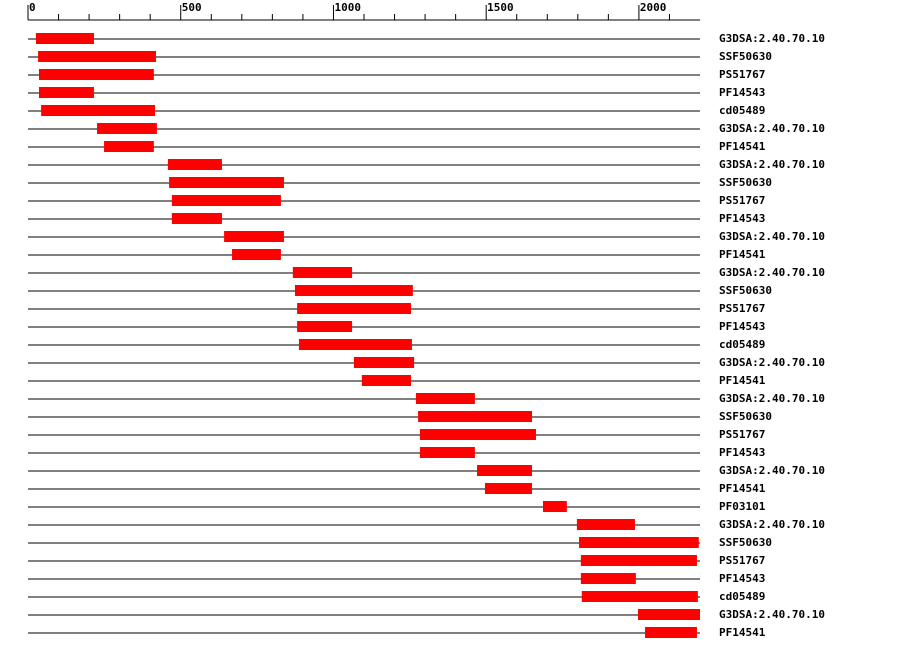  I want to click on x-tick-label: 1000, so click(347, 7).